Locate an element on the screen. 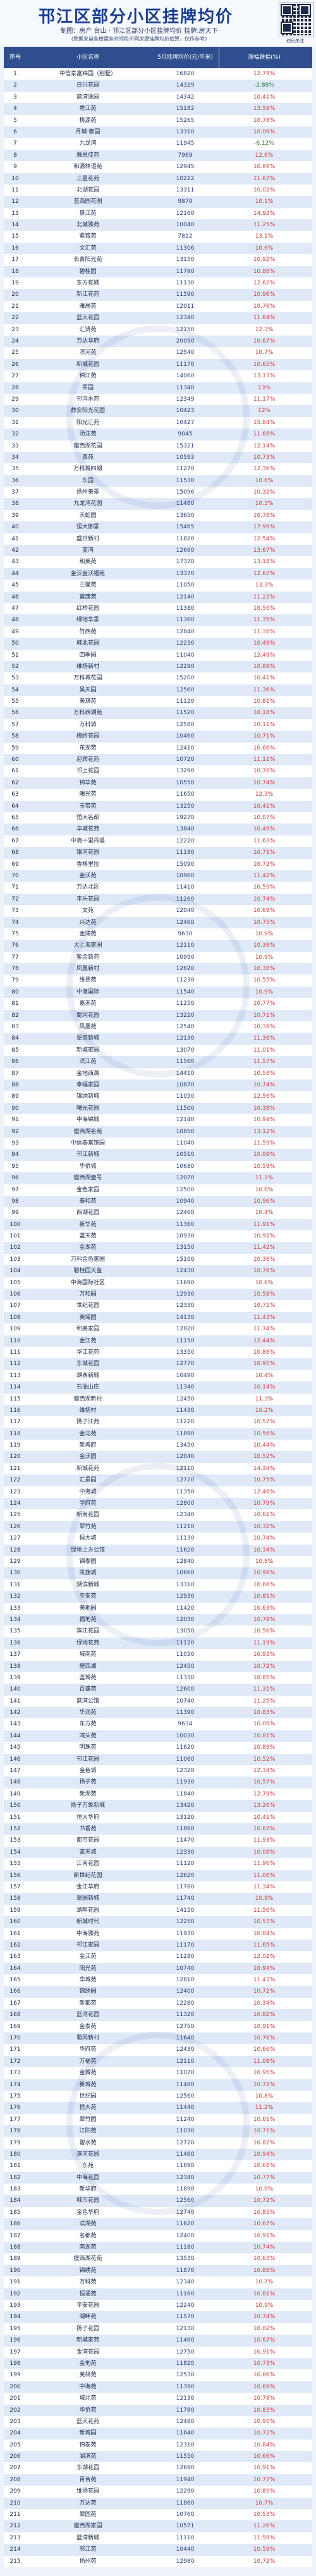 The width and height of the screenshot is (316, 2576). price-change: 12.46% is located at coordinates (264, 1491).